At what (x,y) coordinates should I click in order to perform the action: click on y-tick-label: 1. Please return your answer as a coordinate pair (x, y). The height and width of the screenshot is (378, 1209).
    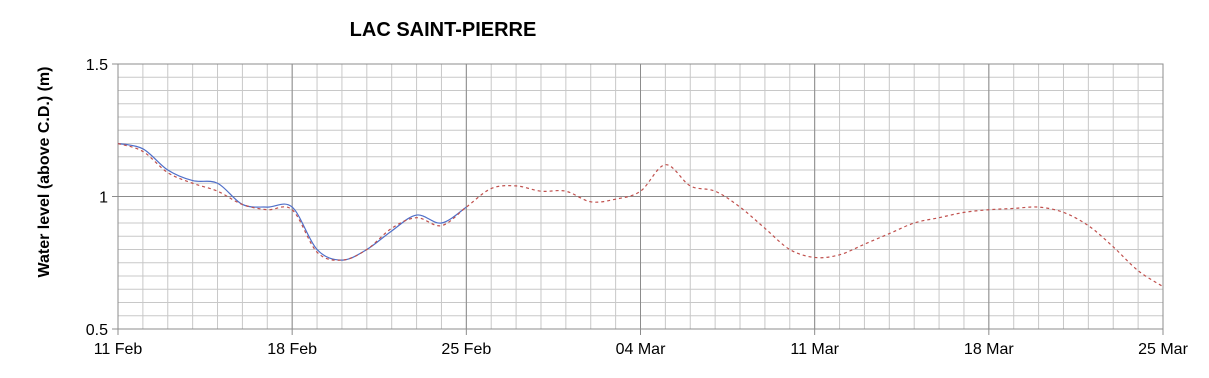
    Looking at the image, I should click on (103, 198).